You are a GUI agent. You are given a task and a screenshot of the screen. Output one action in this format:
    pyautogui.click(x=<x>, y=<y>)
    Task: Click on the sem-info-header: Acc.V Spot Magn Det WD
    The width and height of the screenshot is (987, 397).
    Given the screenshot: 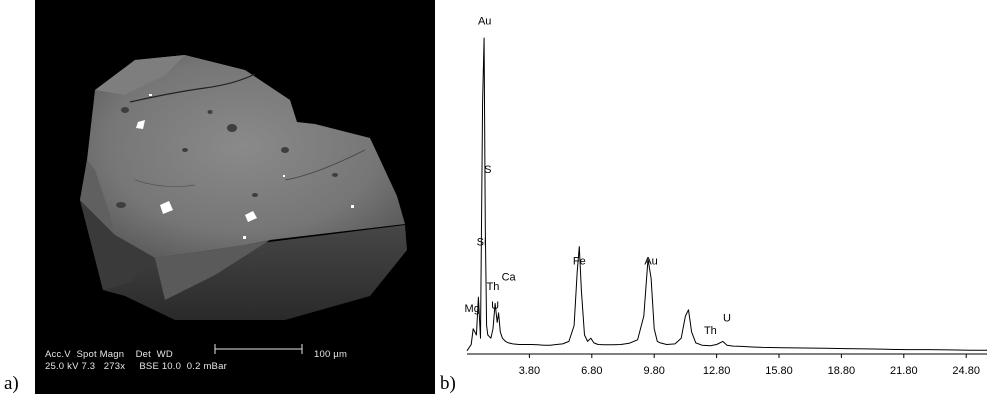 What is the action you would take?
    pyautogui.click(x=109, y=354)
    